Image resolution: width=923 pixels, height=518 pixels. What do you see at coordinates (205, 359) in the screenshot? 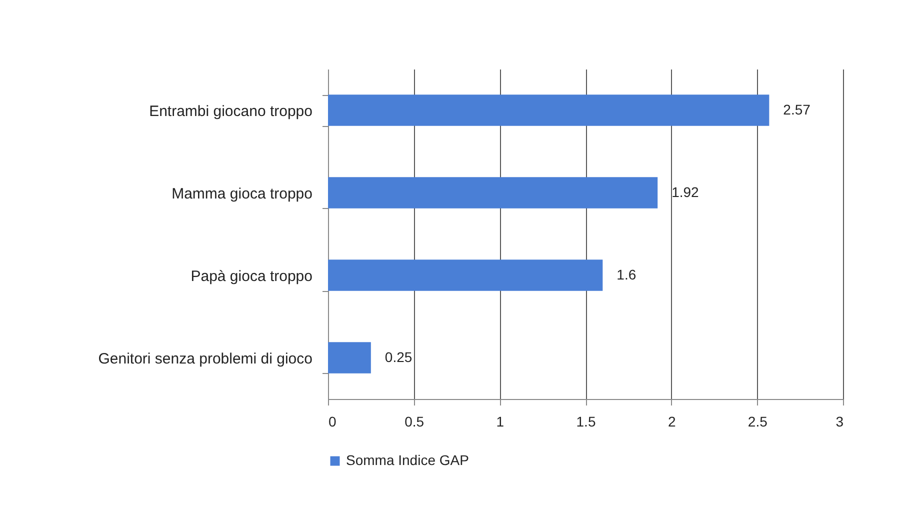
I see `y-tick-label: Genitori senza problemi di gioco` at bounding box center [205, 359].